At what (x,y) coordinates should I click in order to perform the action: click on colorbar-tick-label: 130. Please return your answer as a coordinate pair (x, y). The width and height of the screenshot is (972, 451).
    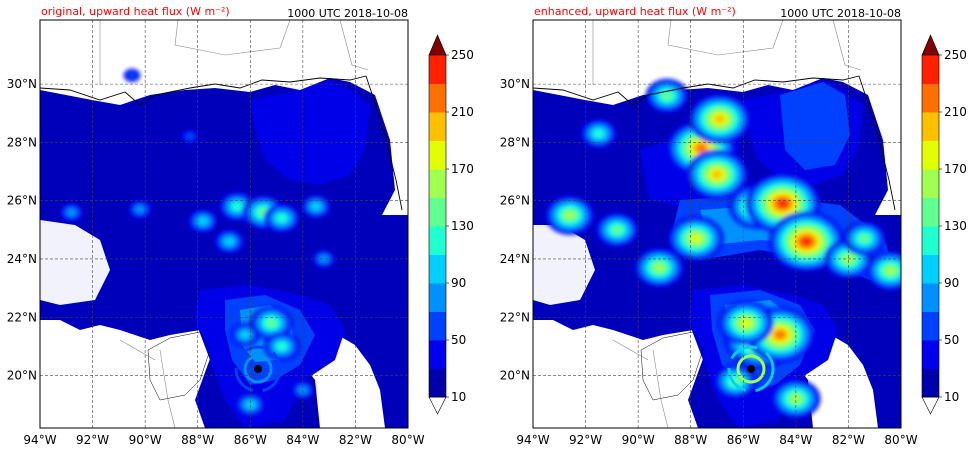
    Looking at the image, I should click on (955, 226).